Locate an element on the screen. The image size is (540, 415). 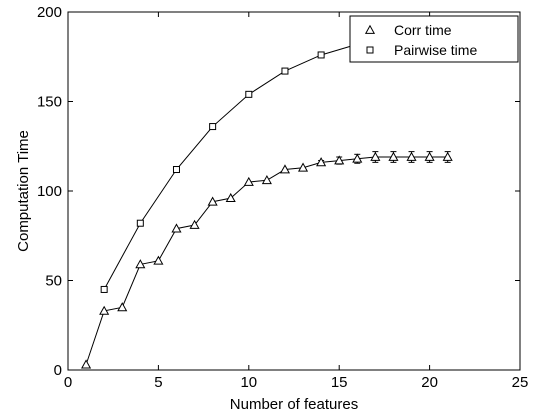
y-tick-label: 0 is located at coordinates (58, 370).